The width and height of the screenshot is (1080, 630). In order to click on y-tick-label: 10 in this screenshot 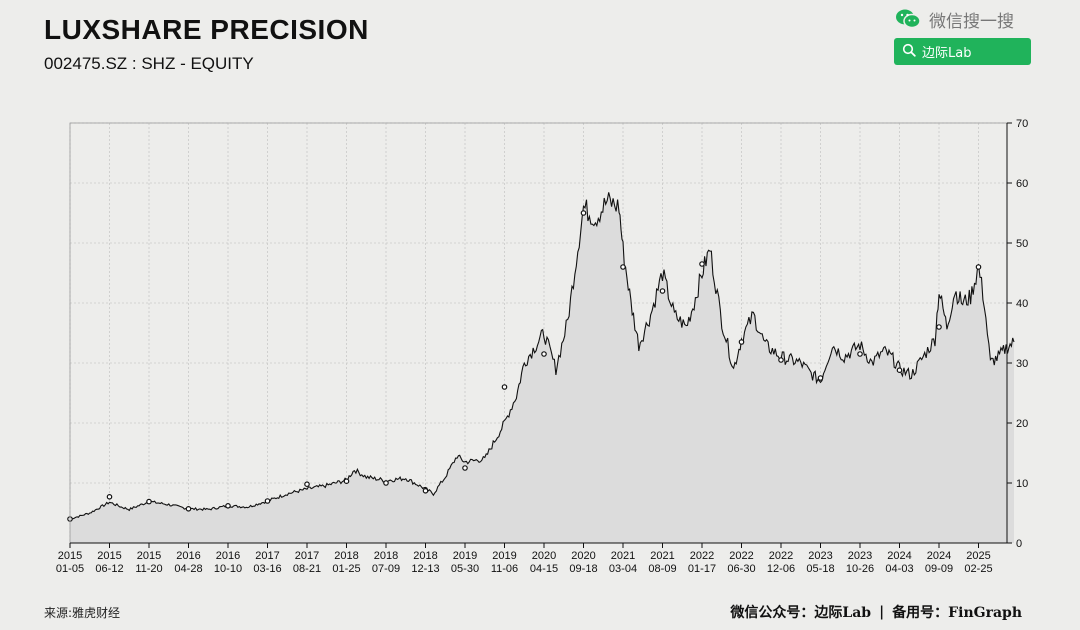, I will do `click(1022, 484)`.